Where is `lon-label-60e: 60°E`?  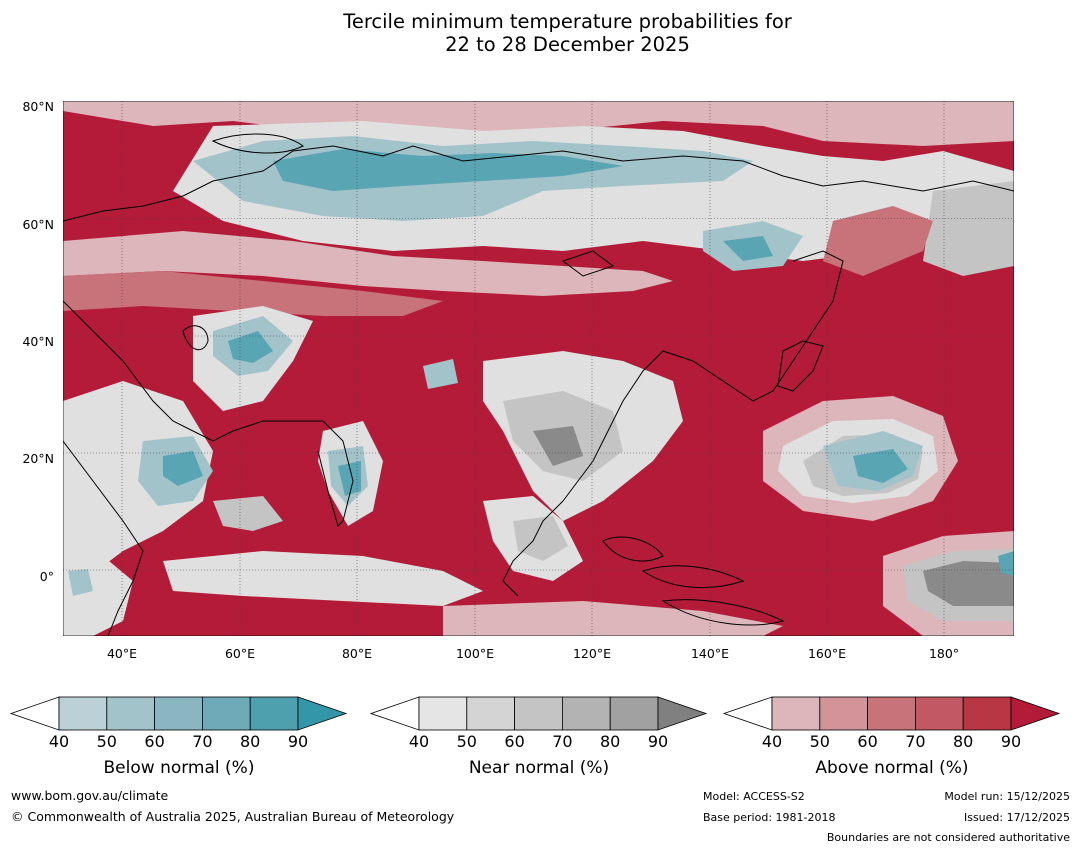
lon-label-60e: 60°E is located at coordinates (240, 653).